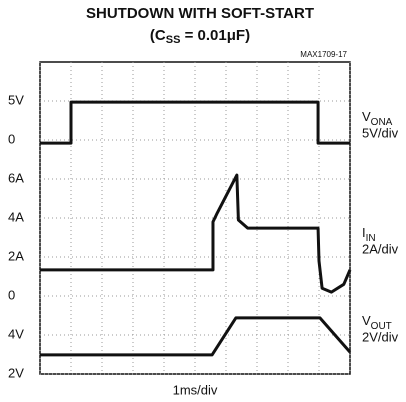  Describe the element at coordinates (173, 40) in the screenshot. I see `subtitle-subscript: SS` at that location.